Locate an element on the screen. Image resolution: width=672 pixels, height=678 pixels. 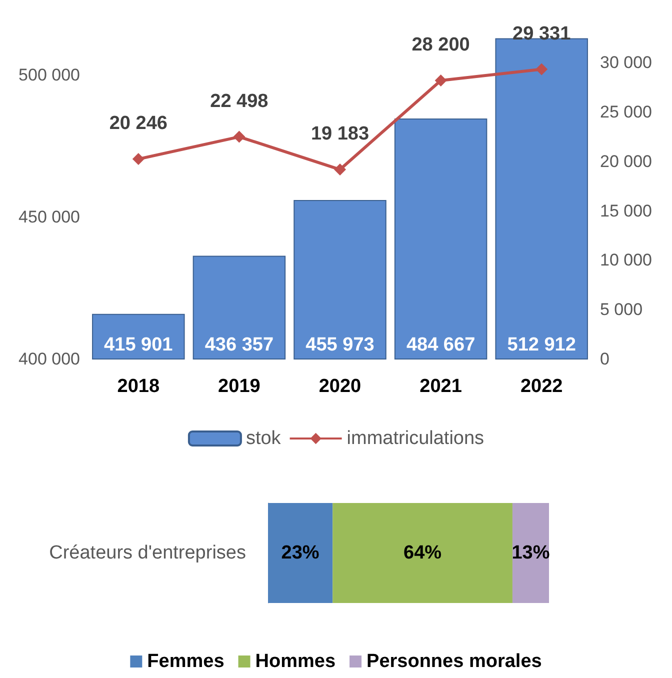
x-tick-label: 2022 is located at coordinates (541, 386).